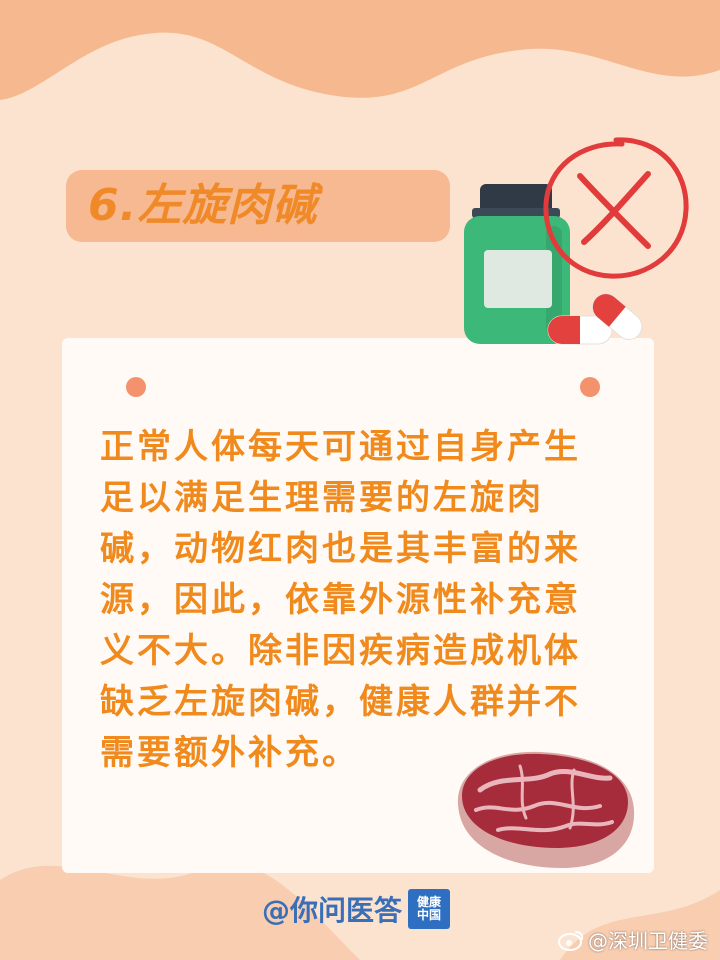 The image size is (720, 960). Describe the element at coordinates (136, 387) in the screenshot. I see `card-dot-left` at that location.